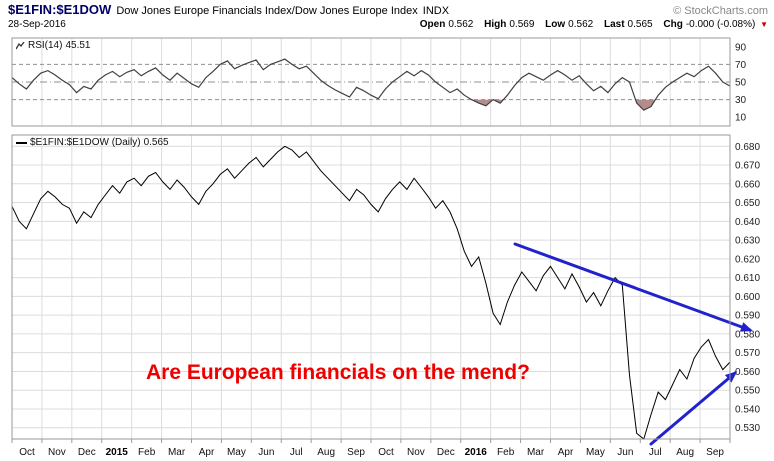 The width and height of the screenshot is (774, 461). Describe the element at coordinates (741, 100) in the screenshot. I see `rsi-ytick-label: 30` at that location.